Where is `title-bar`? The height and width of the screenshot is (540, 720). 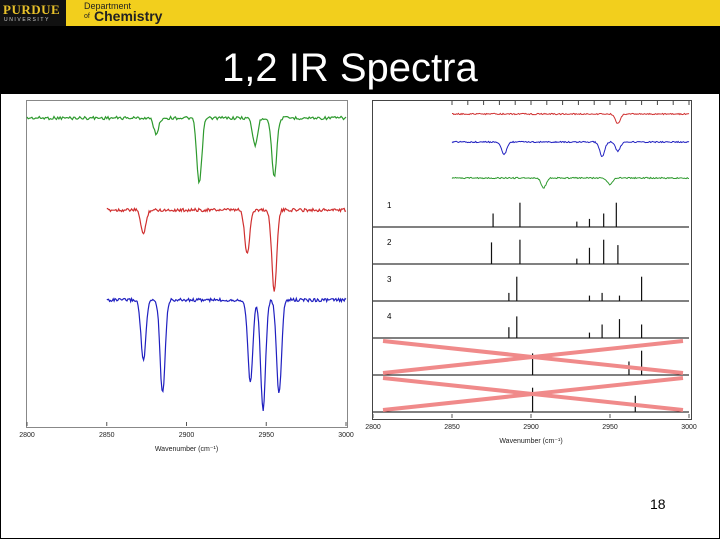
title-bar is located at coordinates (360, 60).